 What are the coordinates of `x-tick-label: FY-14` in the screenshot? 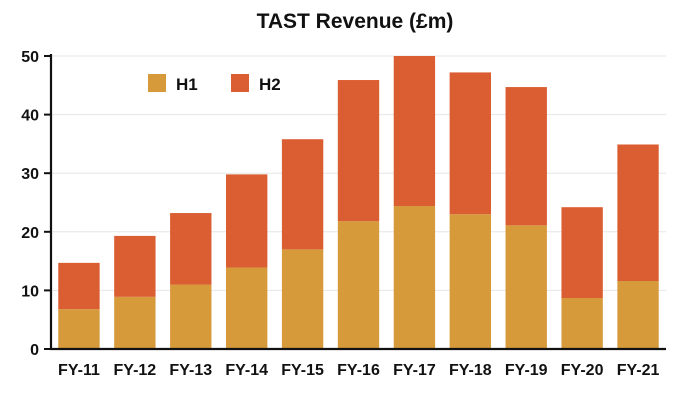 It's located at (246, 370).